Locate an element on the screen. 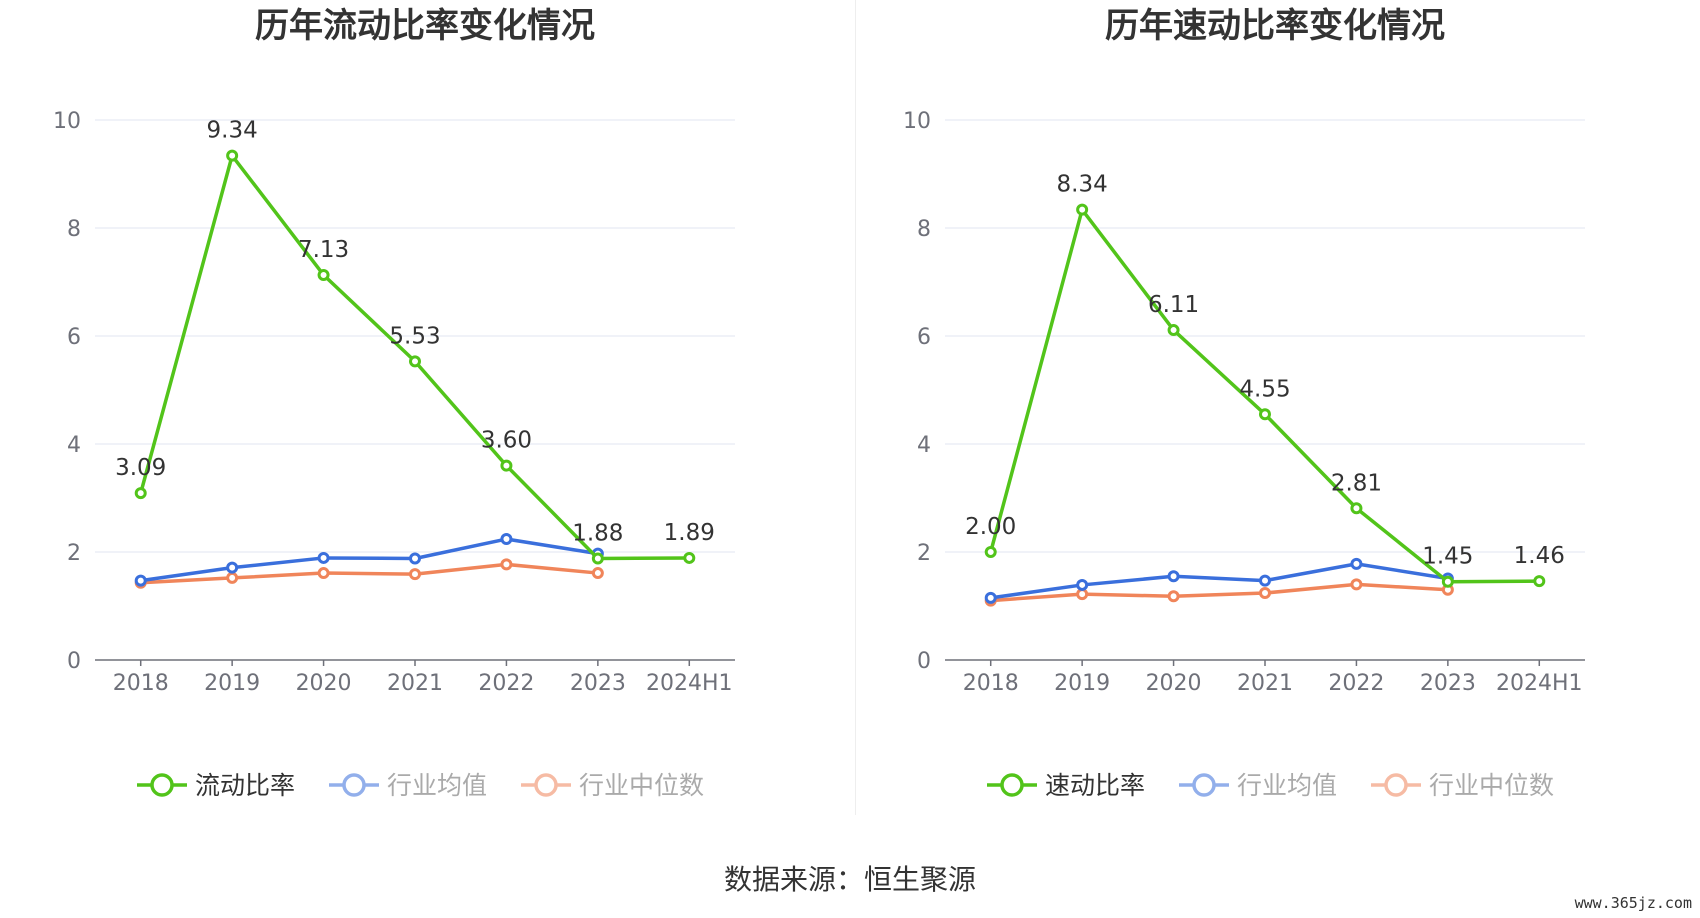 The image size is (1700, 918). data-label: 1.45 is located at coordinates (1447, 557).